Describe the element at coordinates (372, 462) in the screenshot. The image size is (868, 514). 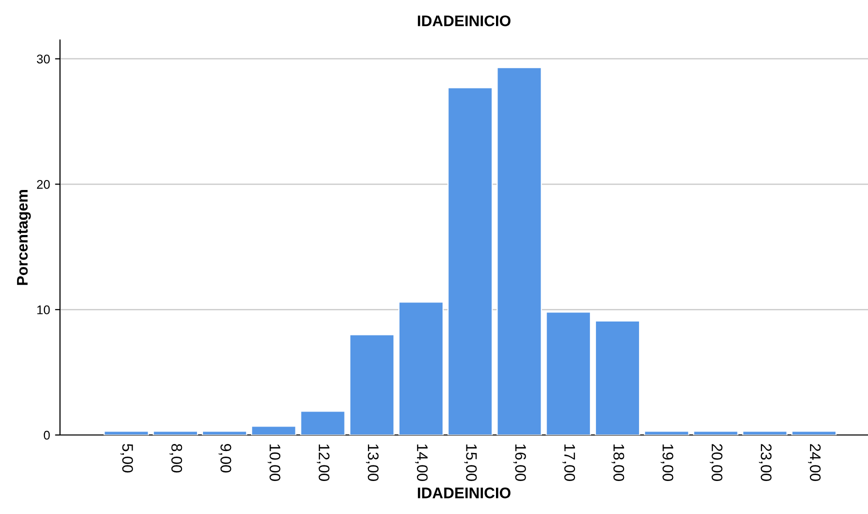
I see `x-tick-label: 13,00` at that location.